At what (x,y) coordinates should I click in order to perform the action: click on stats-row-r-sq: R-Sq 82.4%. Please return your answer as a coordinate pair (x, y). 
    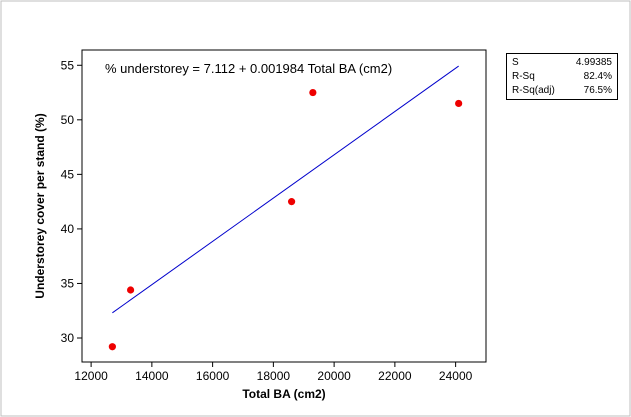
    Looking at the image, I should click on (562, 77).